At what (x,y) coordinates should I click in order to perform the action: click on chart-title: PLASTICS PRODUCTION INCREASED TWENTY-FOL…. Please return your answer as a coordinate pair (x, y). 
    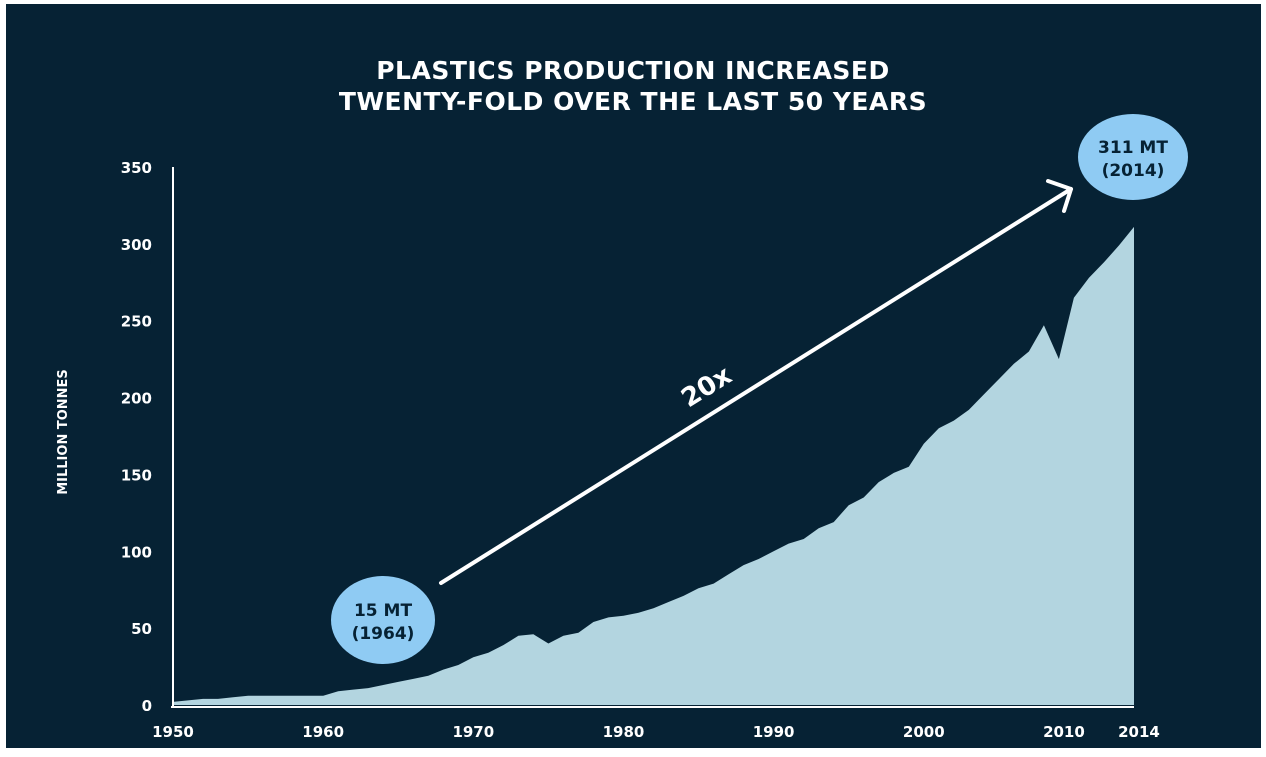
    Looking at the image, I should click on (633, 86).